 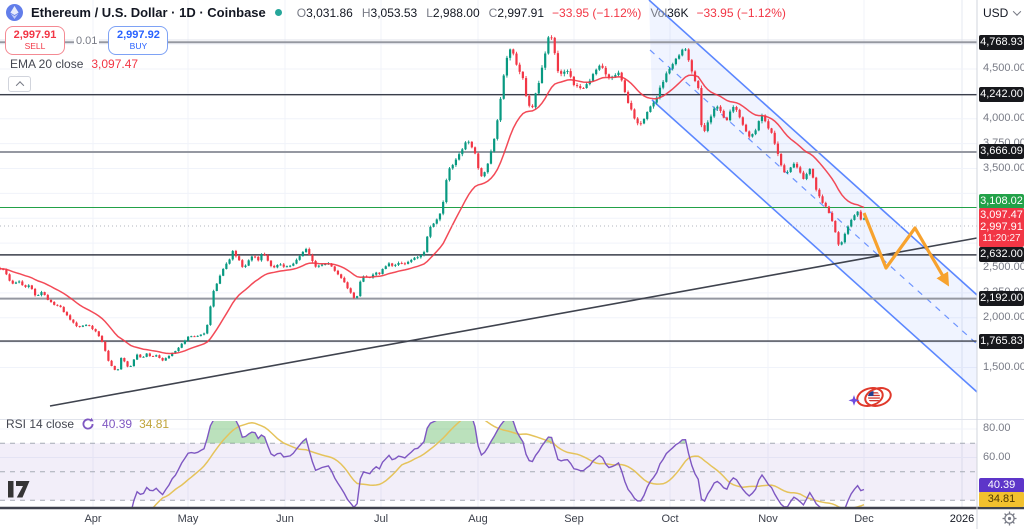 What do you see at coordinates (1001, 95) in the screenshot?
I see `price-level-badge: 4,242.00` at bounding box center [1001, 95].